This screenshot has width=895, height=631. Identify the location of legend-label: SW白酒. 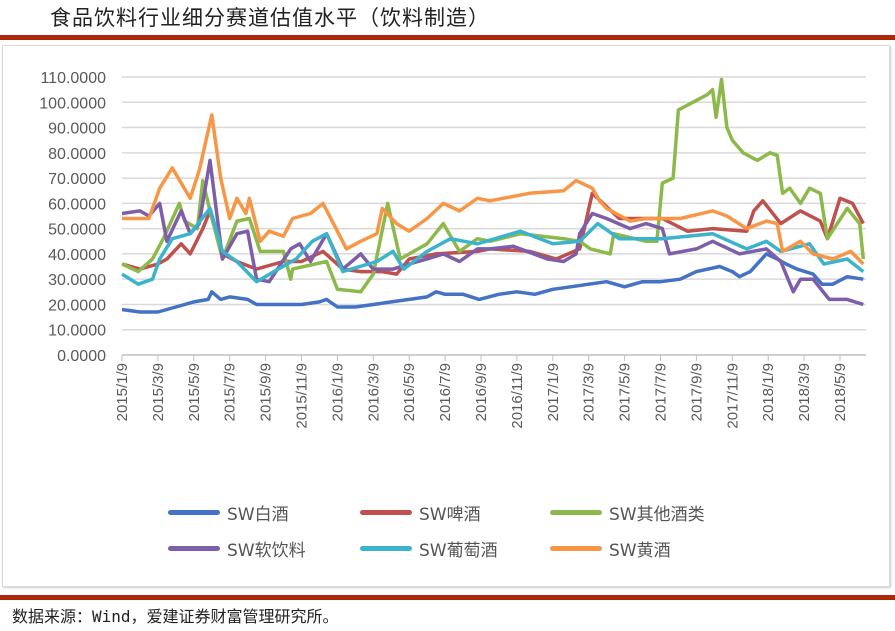
(258, 515).